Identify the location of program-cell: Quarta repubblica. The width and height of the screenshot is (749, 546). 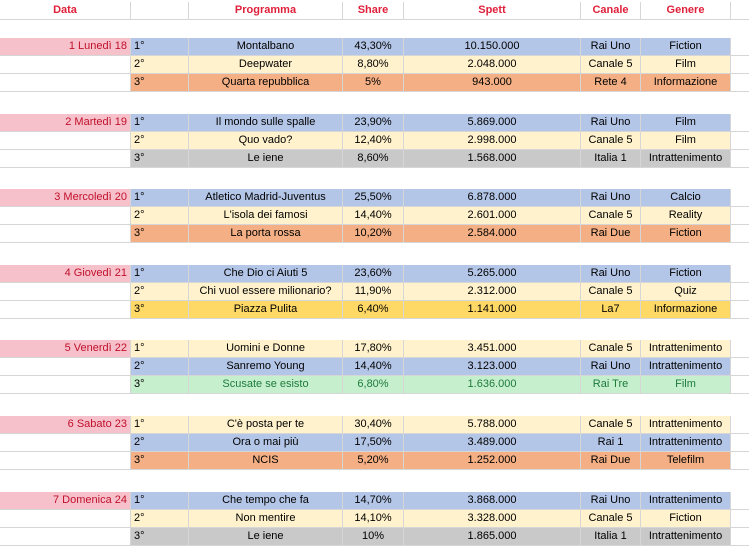
(266, 82).